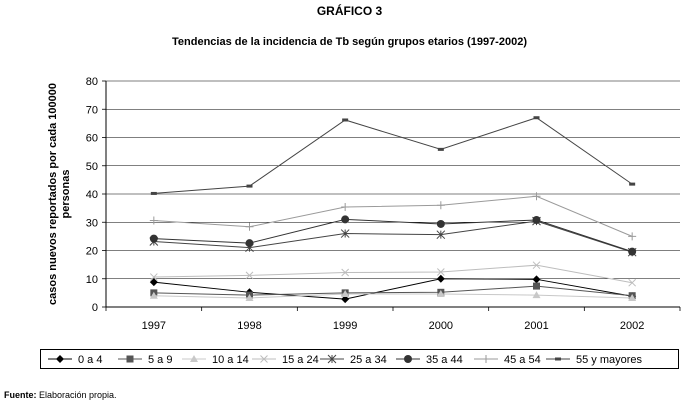 Image resolution: width=699 pixels, height=405 pixels. Describe the element at coordinates (536, 326) in the screenshot. I see `x-tick-label: 2001` at that location.